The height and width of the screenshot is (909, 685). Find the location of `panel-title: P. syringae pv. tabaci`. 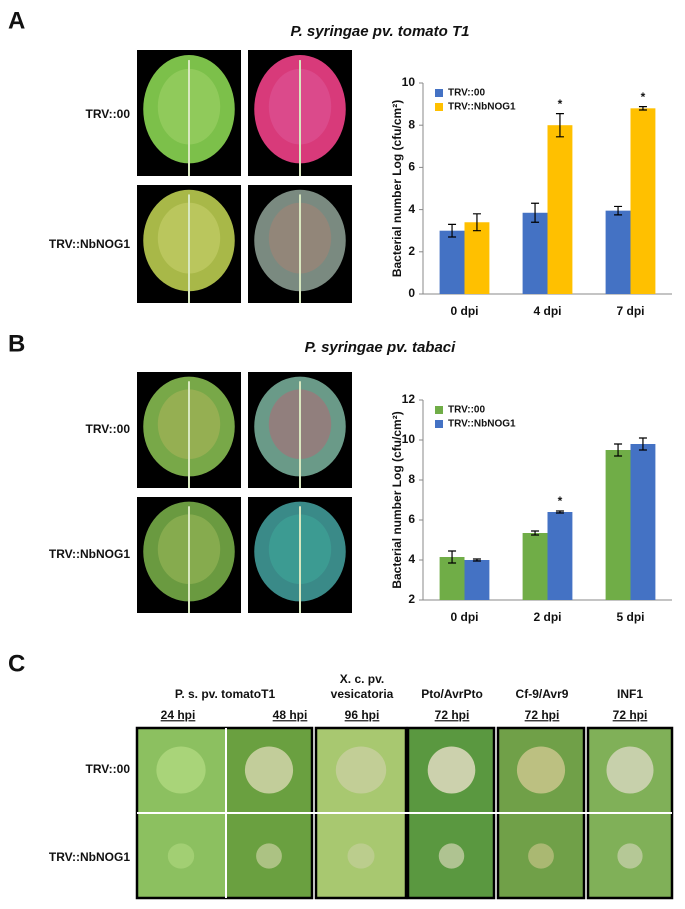

panel-title: P. syringae pv. tabaci is located at coordinates (380, 347).